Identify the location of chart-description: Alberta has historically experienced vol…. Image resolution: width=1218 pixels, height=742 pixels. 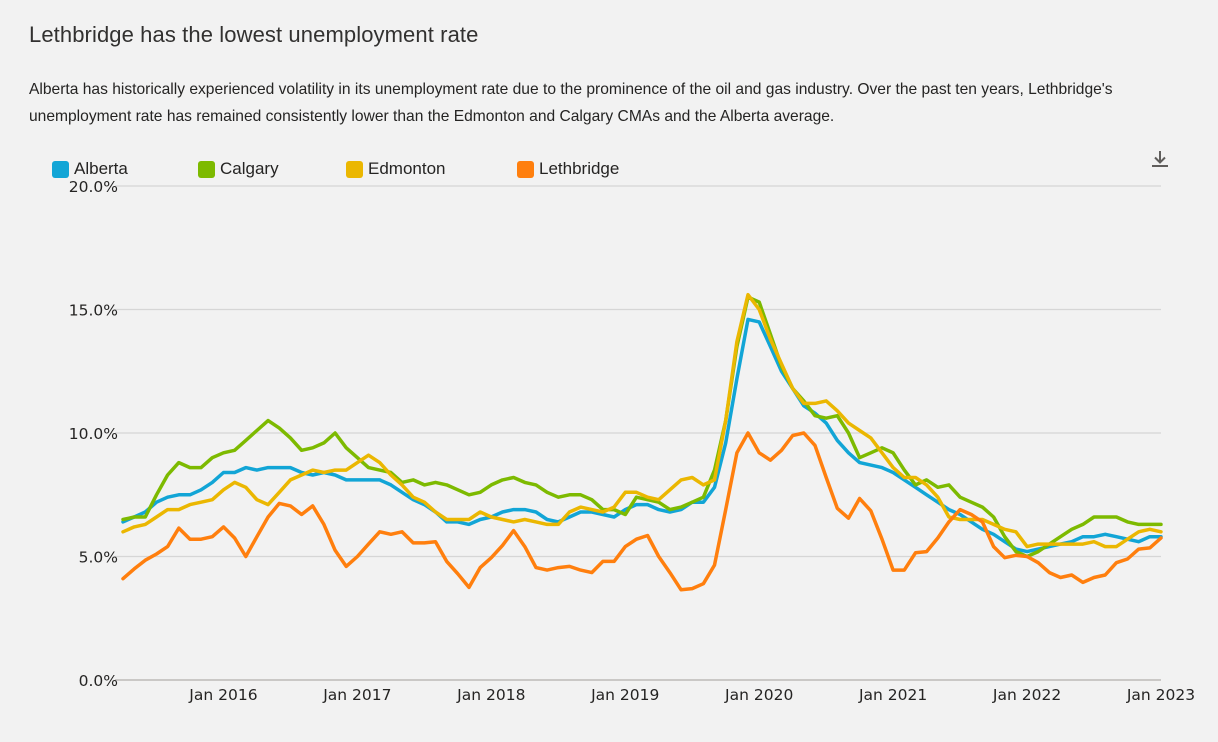
(571, 103).